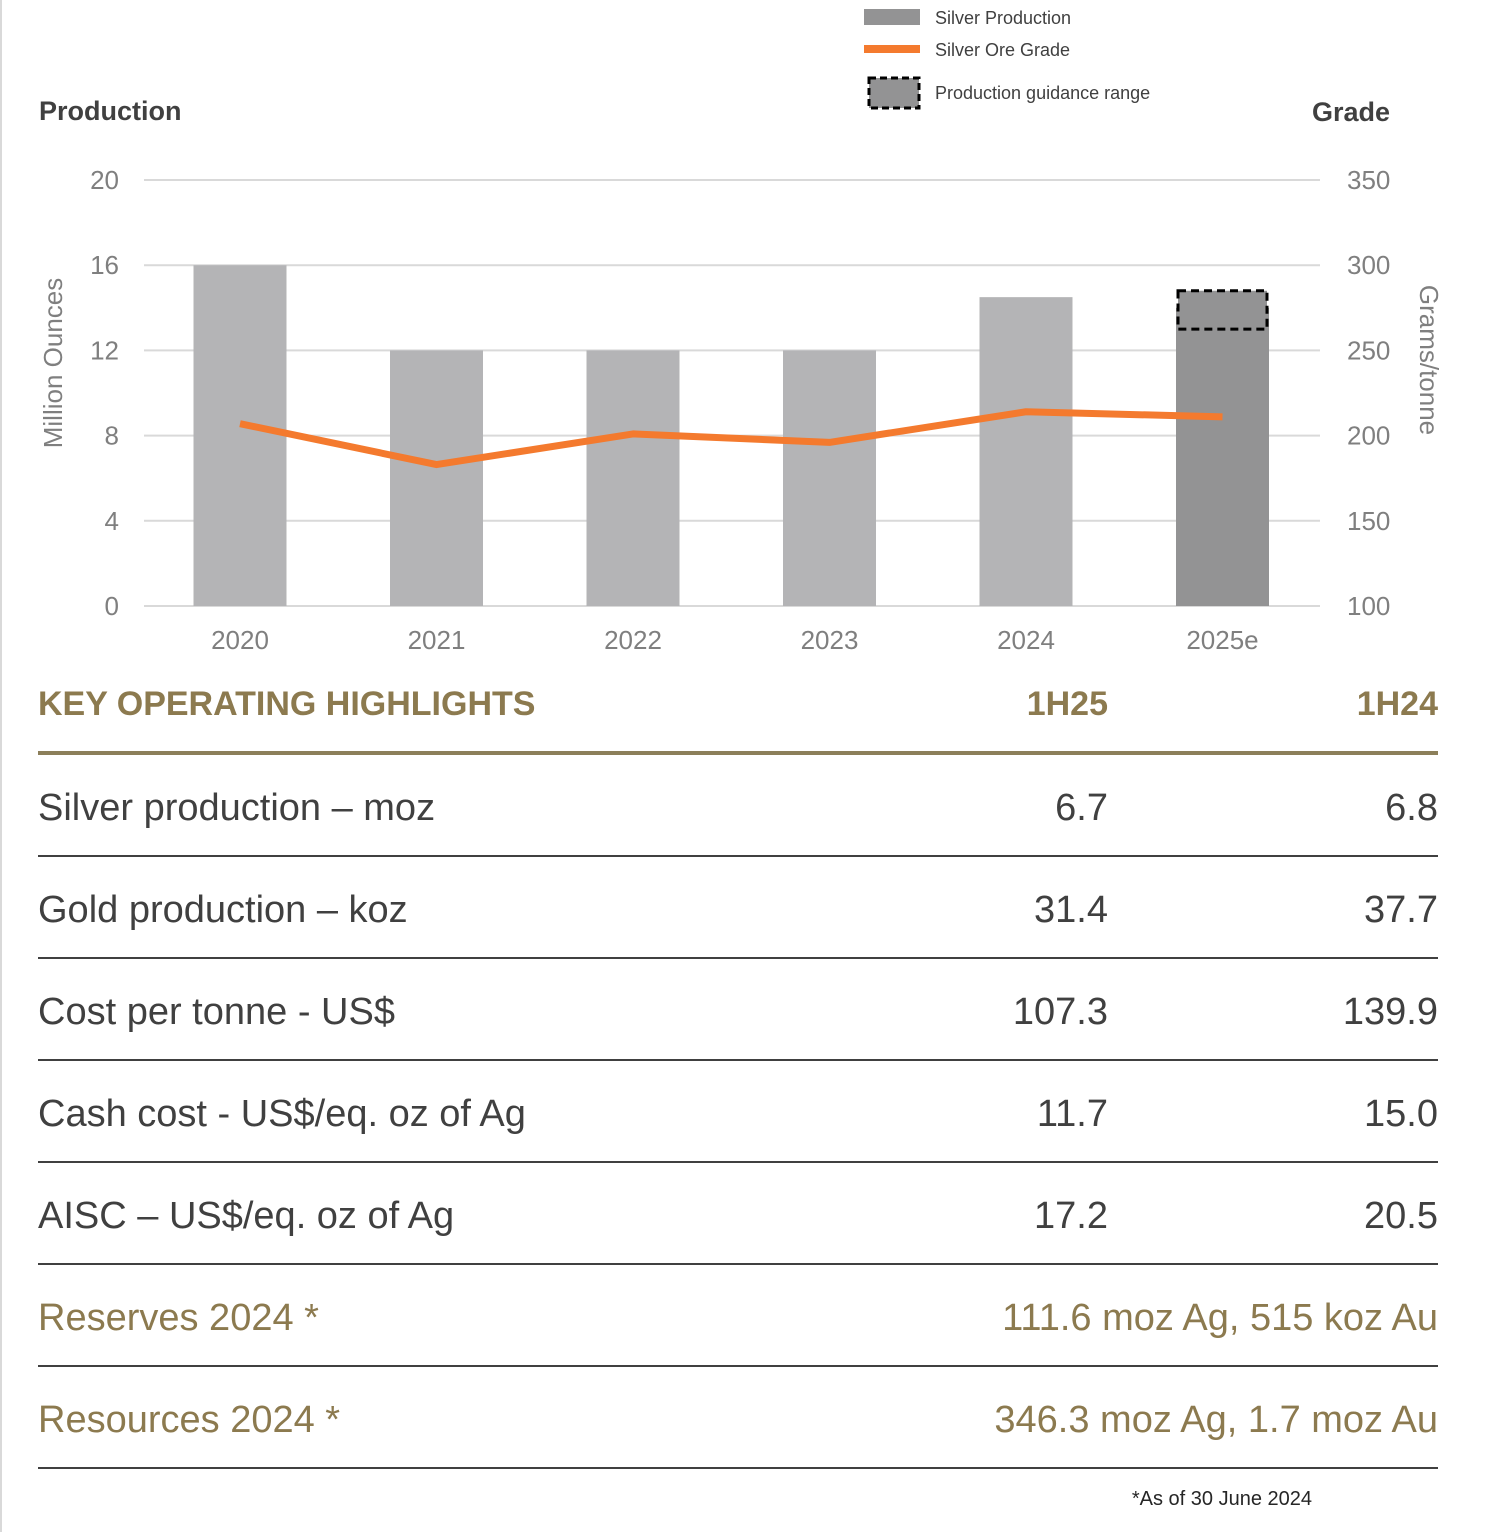 This screenshot has height=1532, width=1512. What do you see at coordinates (112, 521) in the screenshot?
I see `left-tick-label: 4` at bounding box center [112, 521].